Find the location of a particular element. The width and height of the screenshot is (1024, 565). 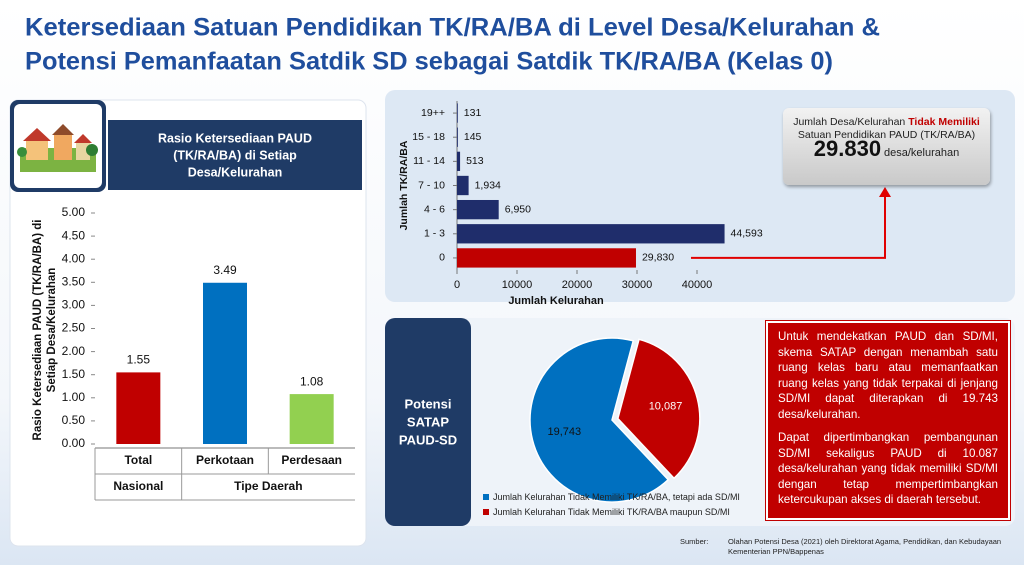

callout-text: Jumlah Desa/Kelurahan is located at coordinates (849, 122).